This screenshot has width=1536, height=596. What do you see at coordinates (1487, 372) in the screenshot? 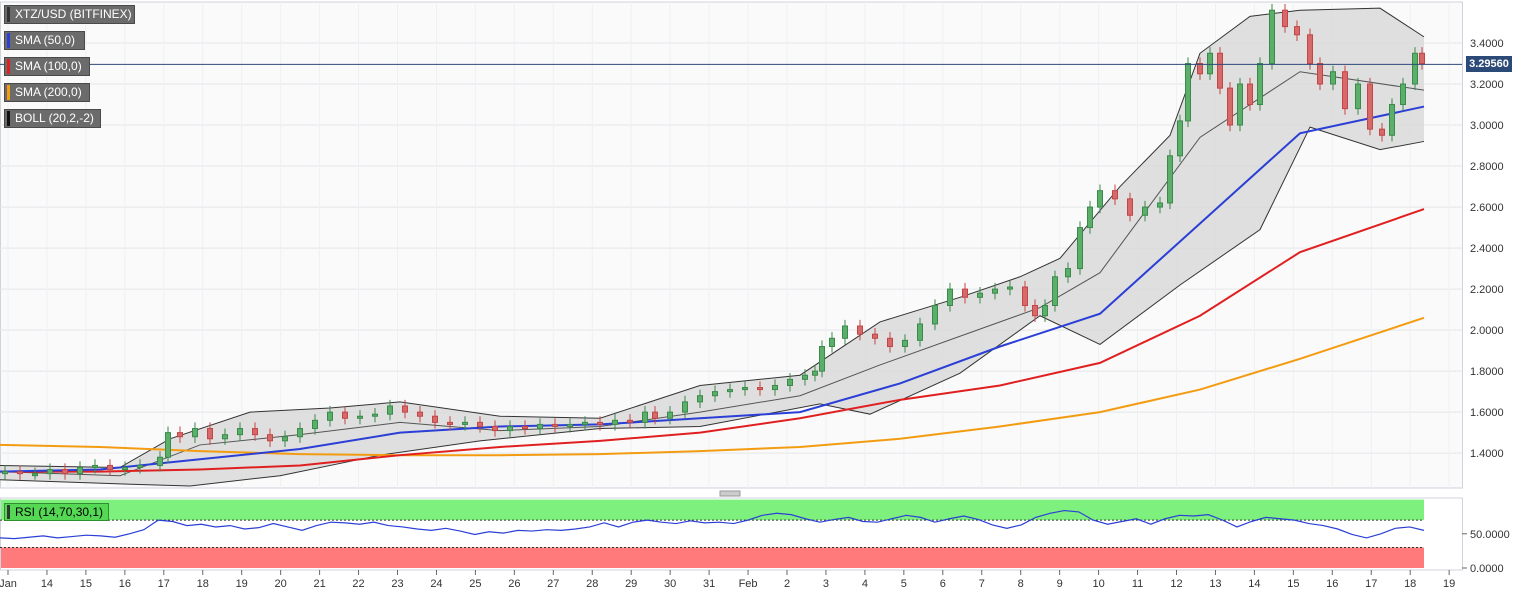
I see `y-tick-label: 1.8000` at bounding box center [1487, 372].